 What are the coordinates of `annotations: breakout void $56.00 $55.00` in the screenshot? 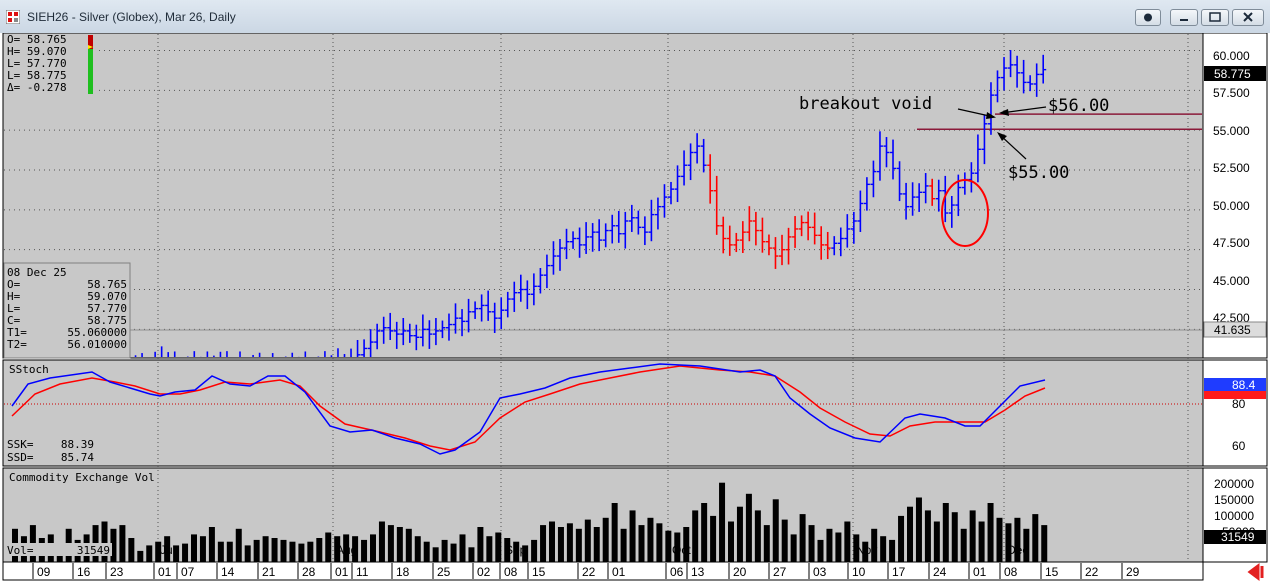 It's located at (954, 170).